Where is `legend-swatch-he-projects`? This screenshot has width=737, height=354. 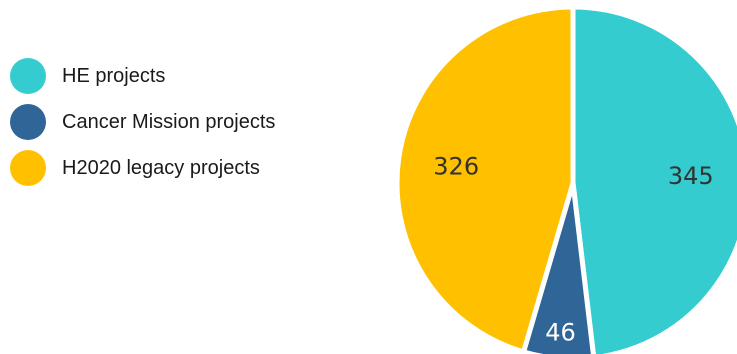 legend-swatch-he-projects is located at coordinates (28, 76).